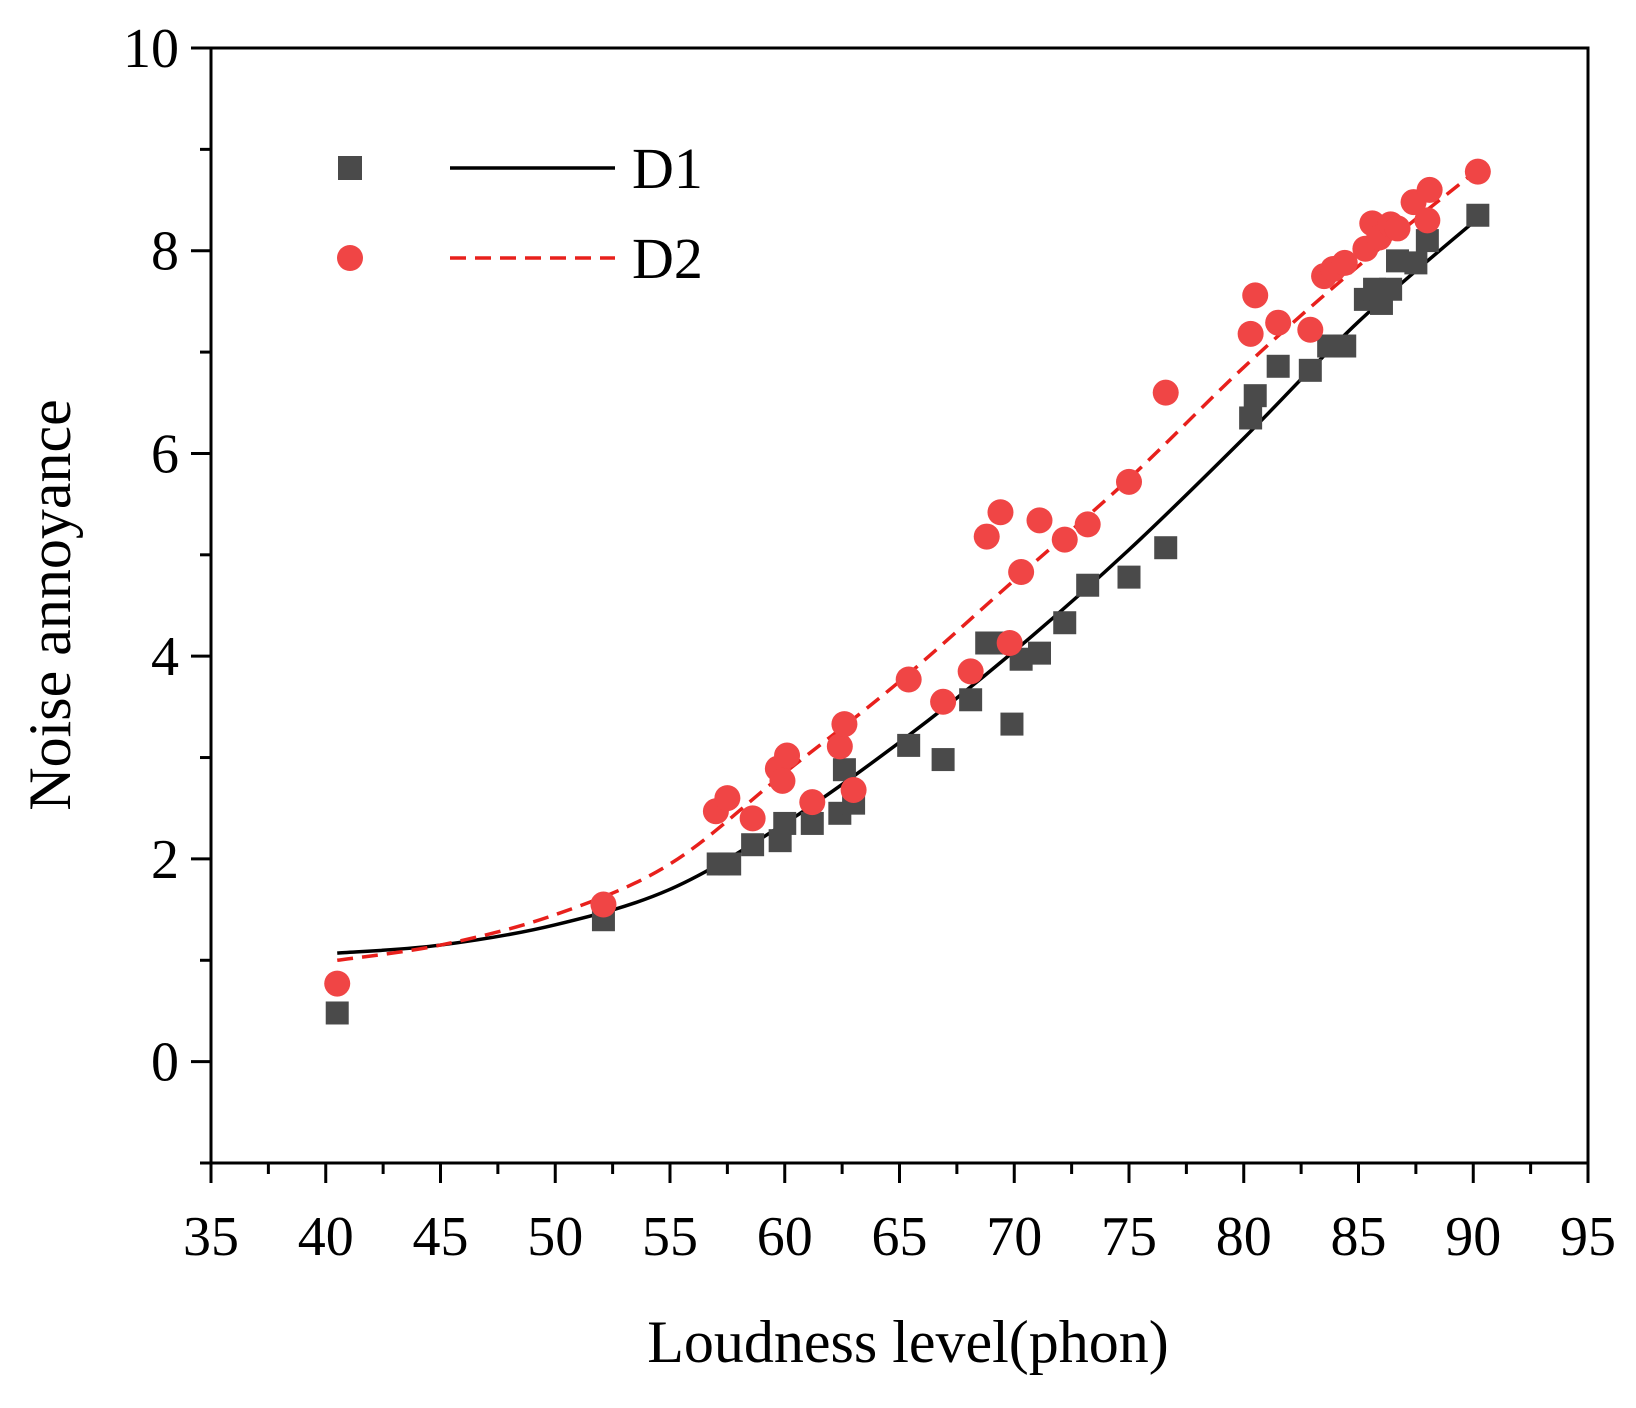 The image size is (1636, 1408). Describe the element at coordinates (326, 1237) in the screenshot. I see `x-tick-label: 40` at that location.